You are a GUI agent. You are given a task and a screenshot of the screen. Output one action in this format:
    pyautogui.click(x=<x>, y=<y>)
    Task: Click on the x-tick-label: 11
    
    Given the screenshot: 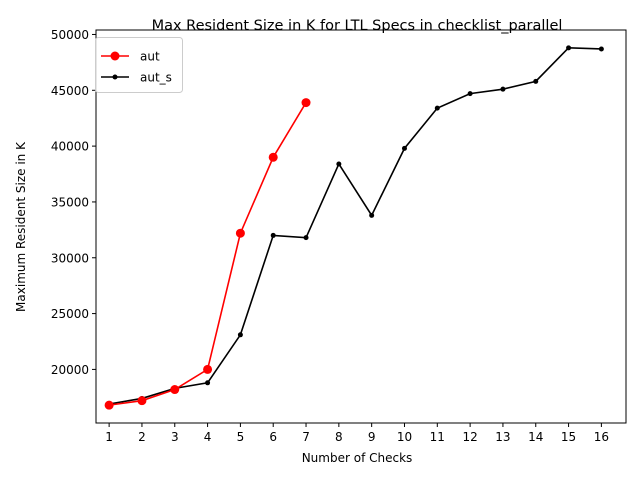 What is the action you would take?
    pyautogui.click(x=437, y=437)
    